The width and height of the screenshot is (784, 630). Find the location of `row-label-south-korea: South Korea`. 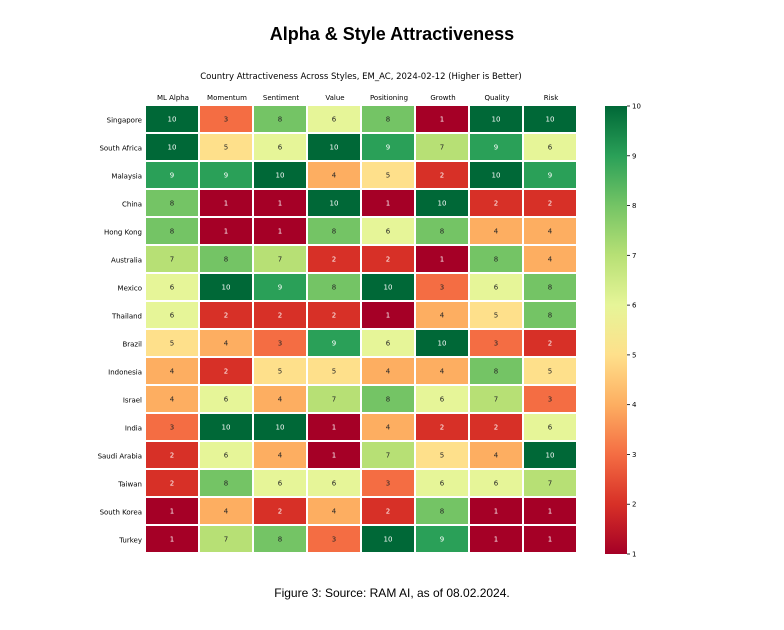

row-label-south-korea: South Korea is located at coordinates (121, 513).